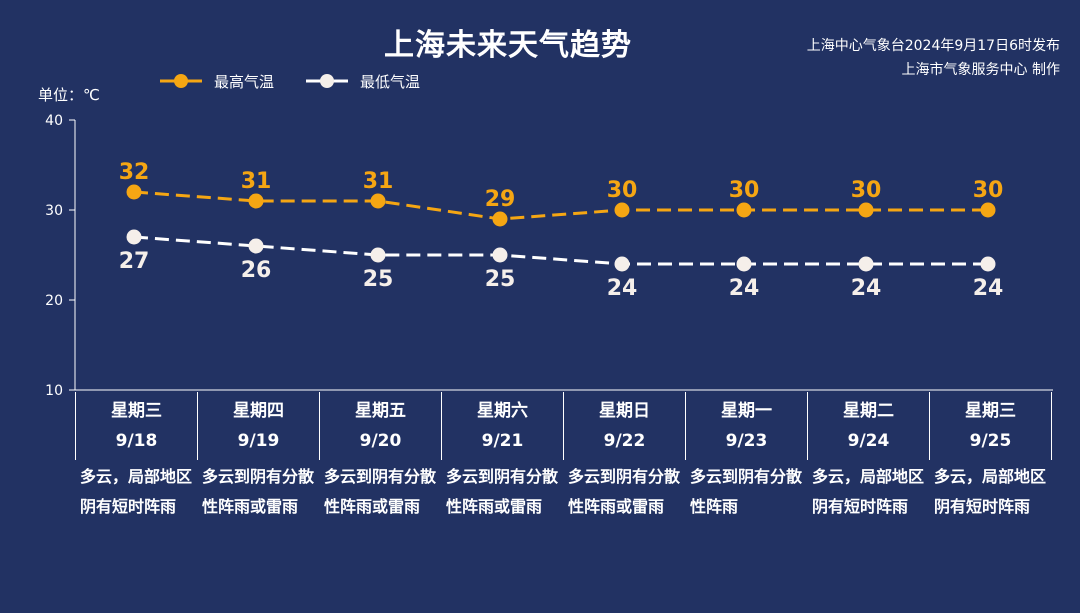  What do you see at coordinates (134, 172) in the screenshot?
I see `high-temp-label: 32` at bounding box center [134, 172].